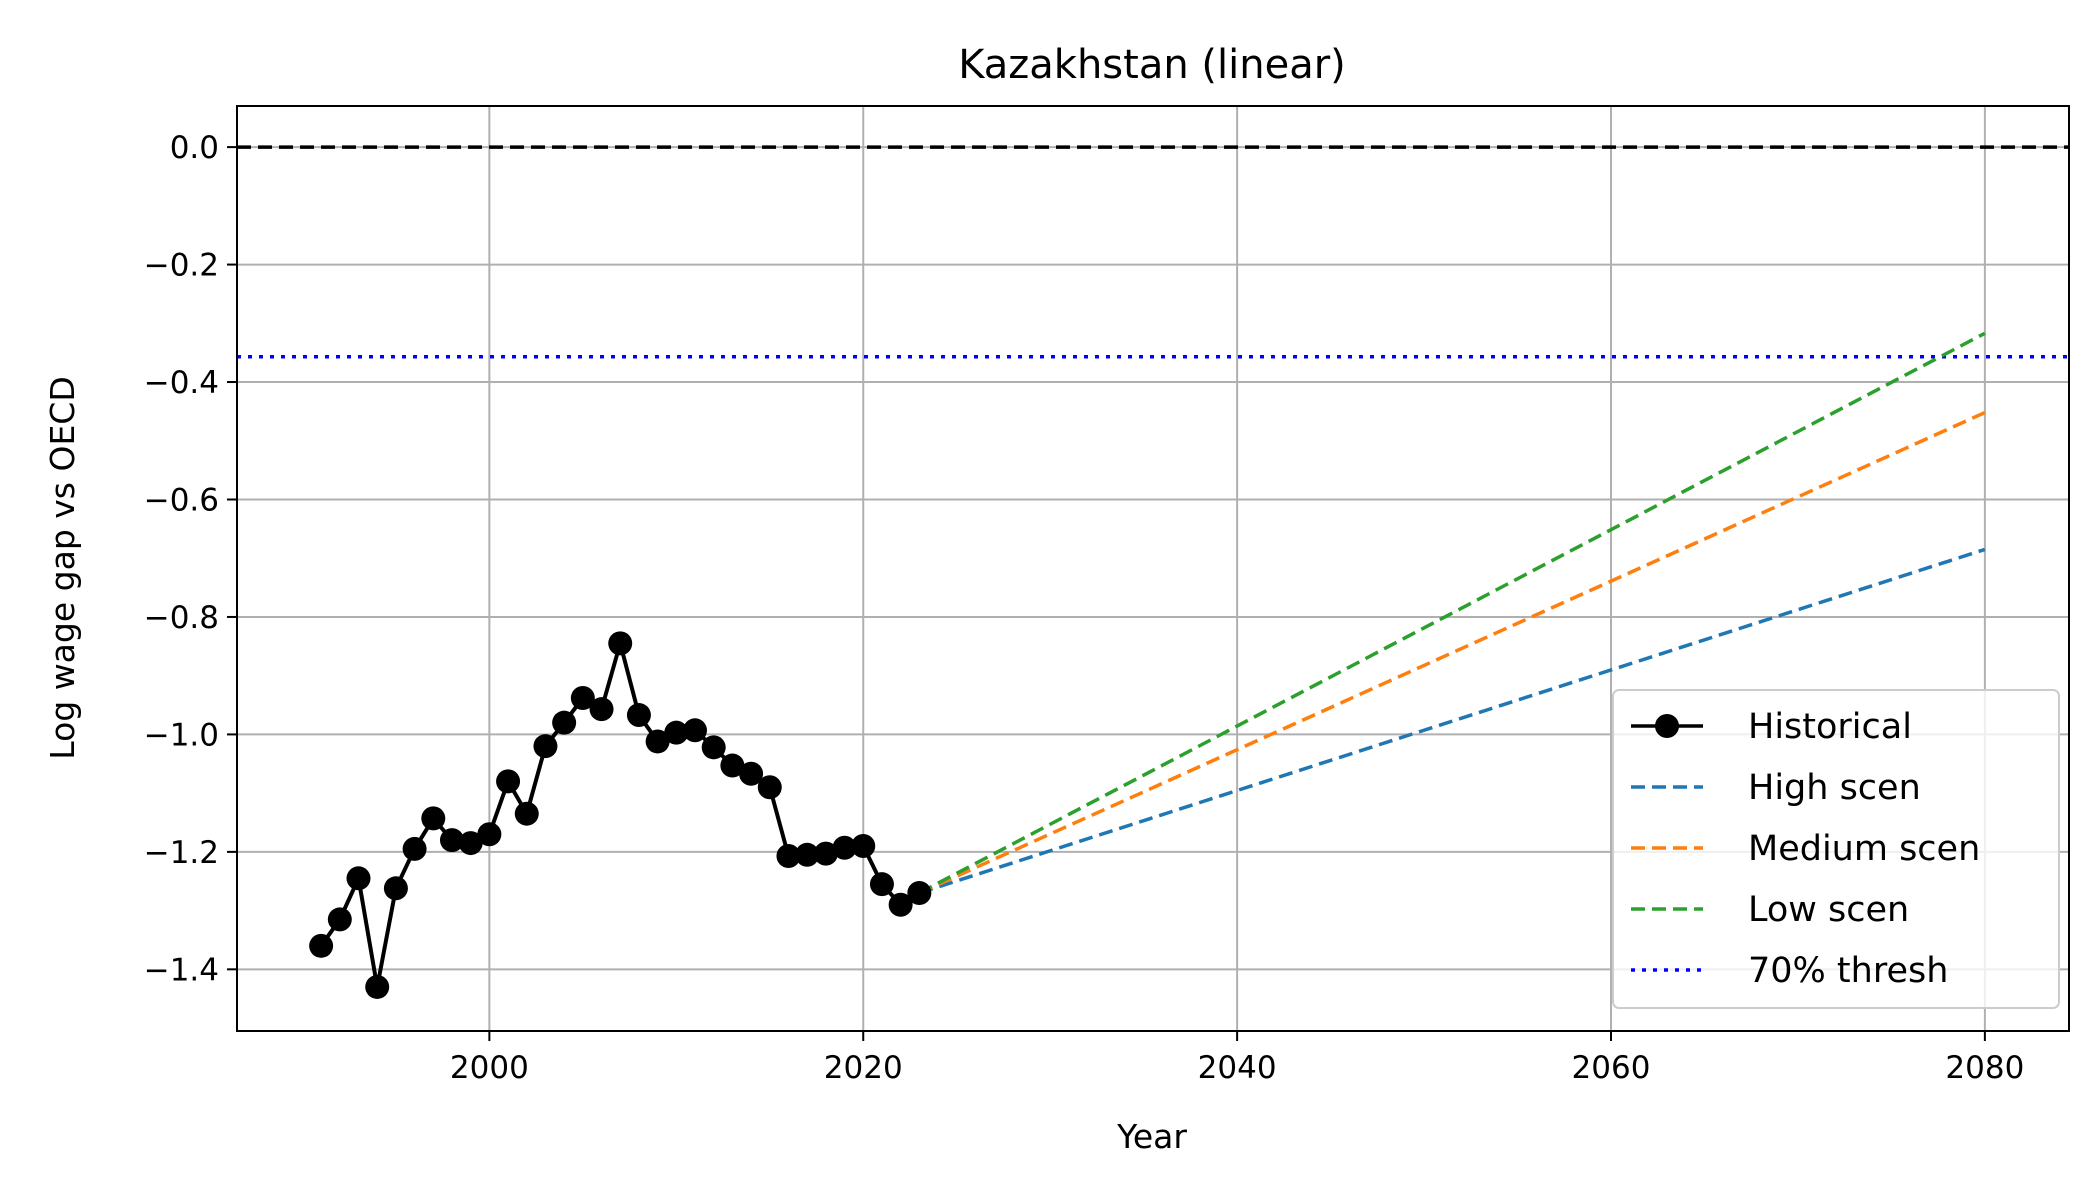  What do you see at coordinates (181, 853) in the screenshot?
I see `y-tick-label: −1.2` at bounding box center [181, 853].